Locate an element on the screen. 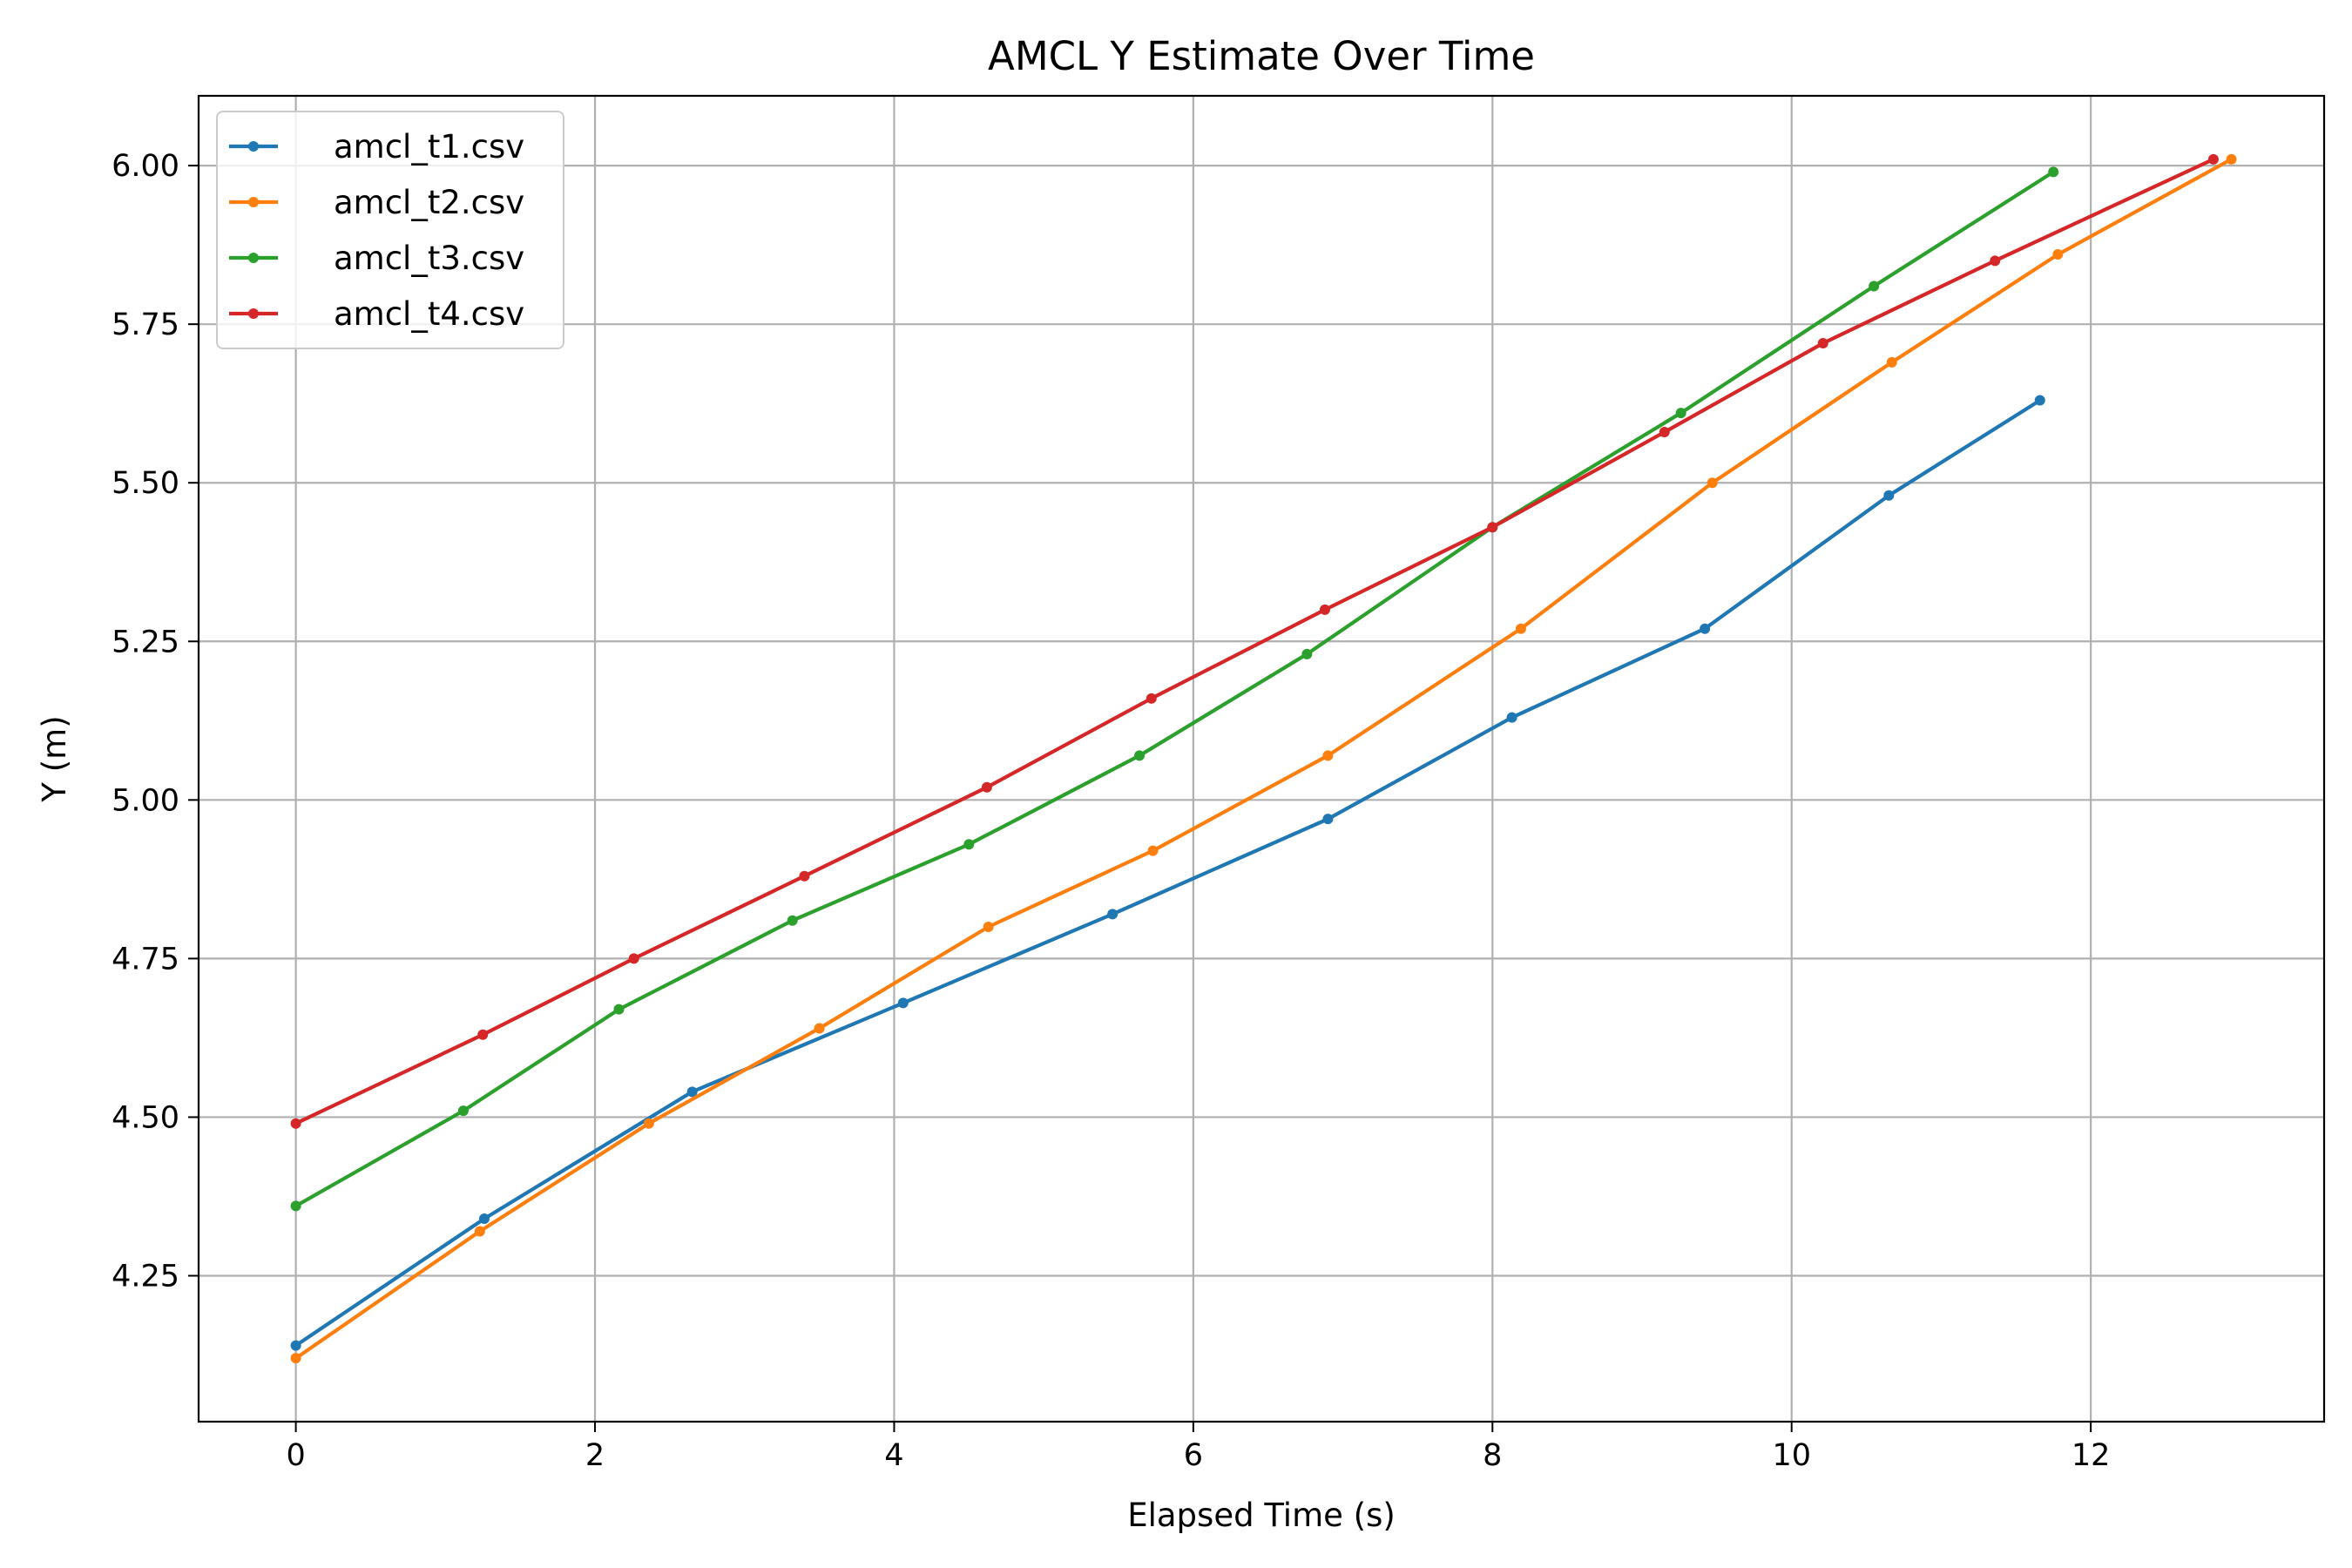 Image resolution: width=2352 pixels, height=1568 pixels. x-tick-label: 2 is located at coordinates (595, 1456).